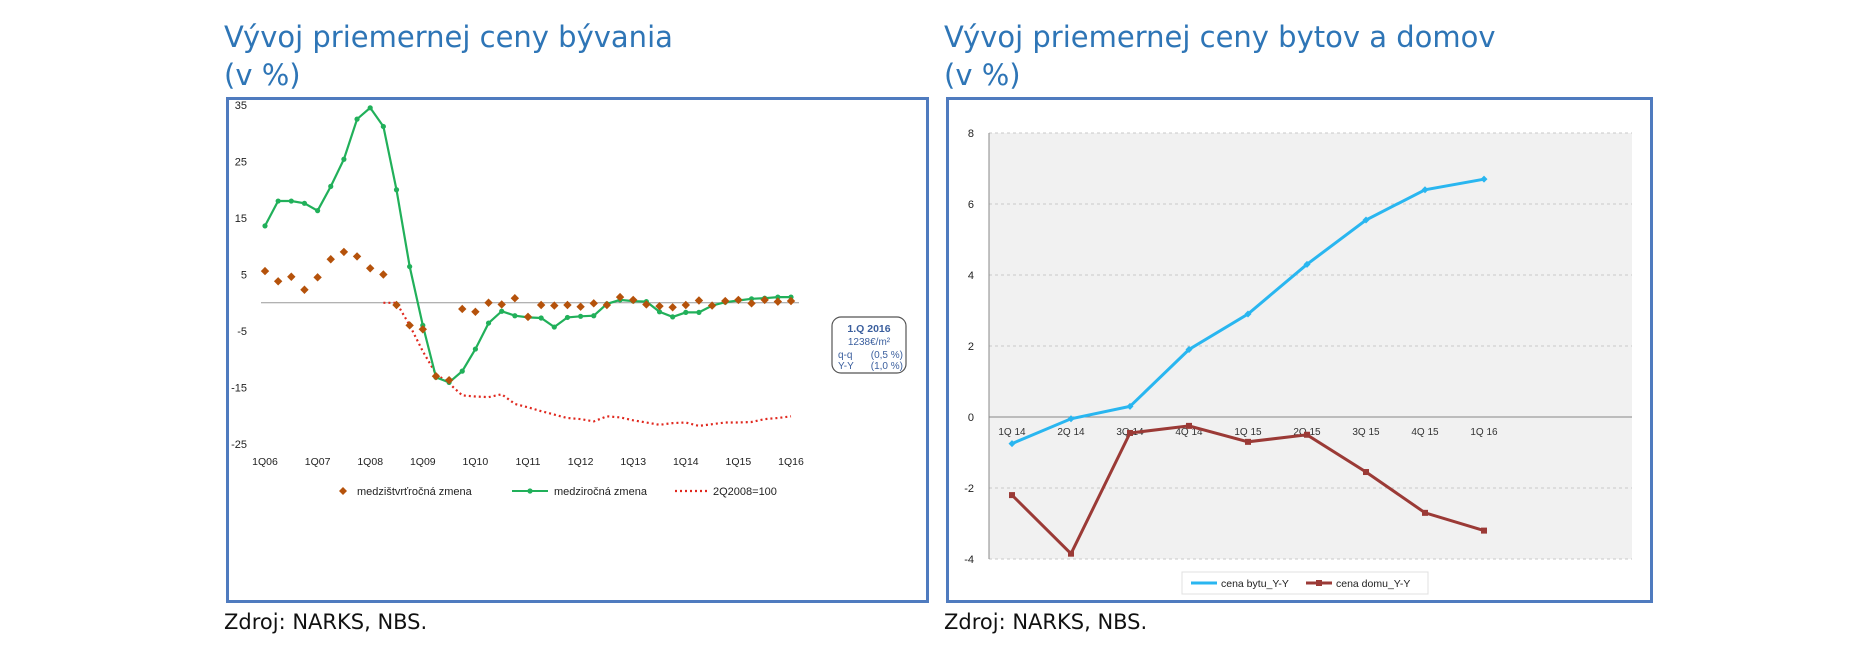  I want to click on right-title-line2: (v %), so click(982, 75).